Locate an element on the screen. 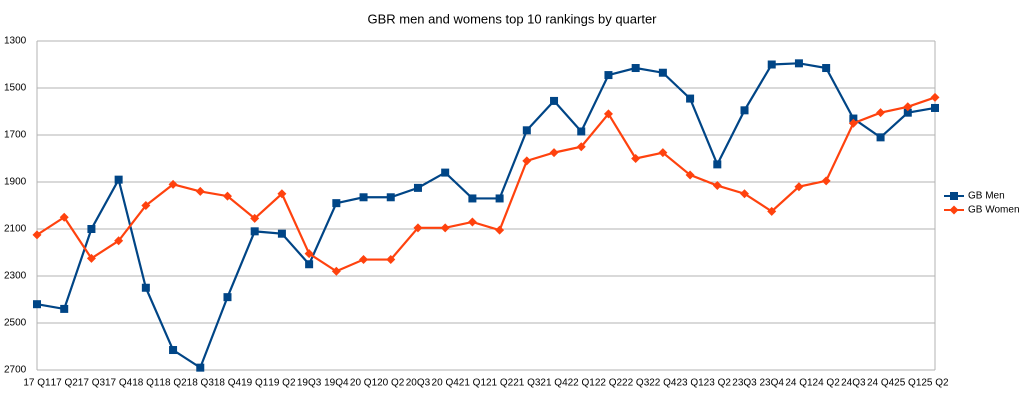 Image resolution: width=1024 pixels, height=406 pixels. x-tick-label: 22 Q2 is located at coordinates (609, 383).